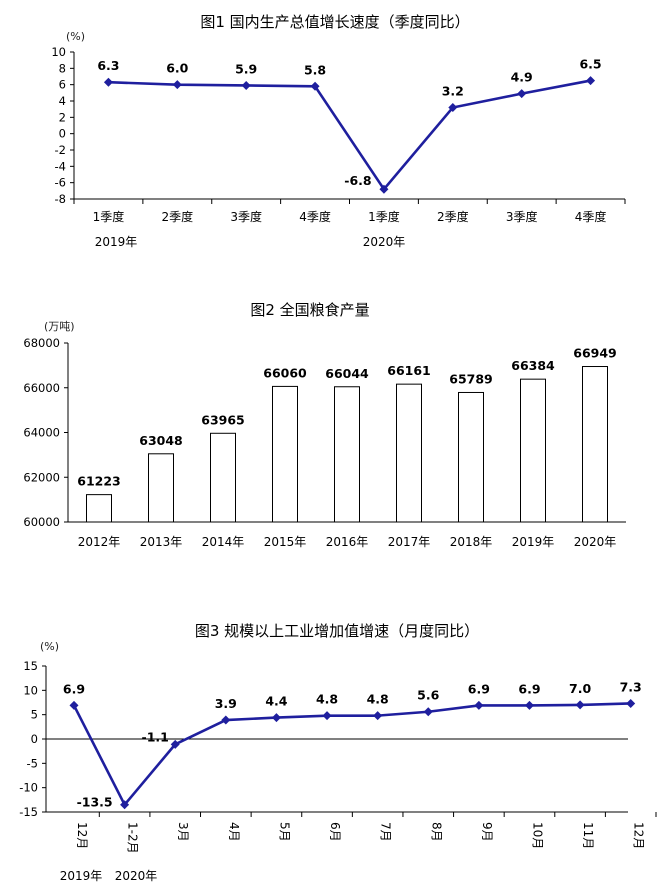  Describe the element at coordinates (537, 835) in the screenshot. I see `industrial-x-tick-label: 10月` at that location.